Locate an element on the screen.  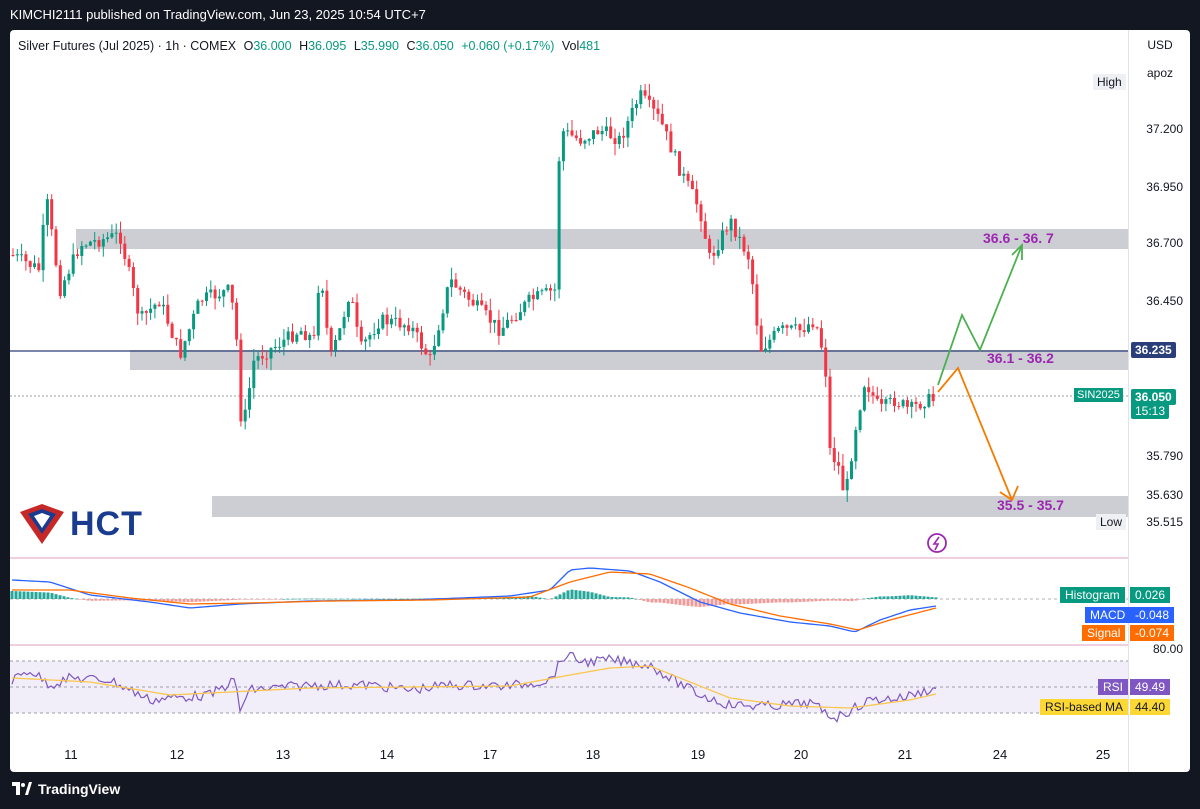
zone-mid is located at coordinates (629, 360).